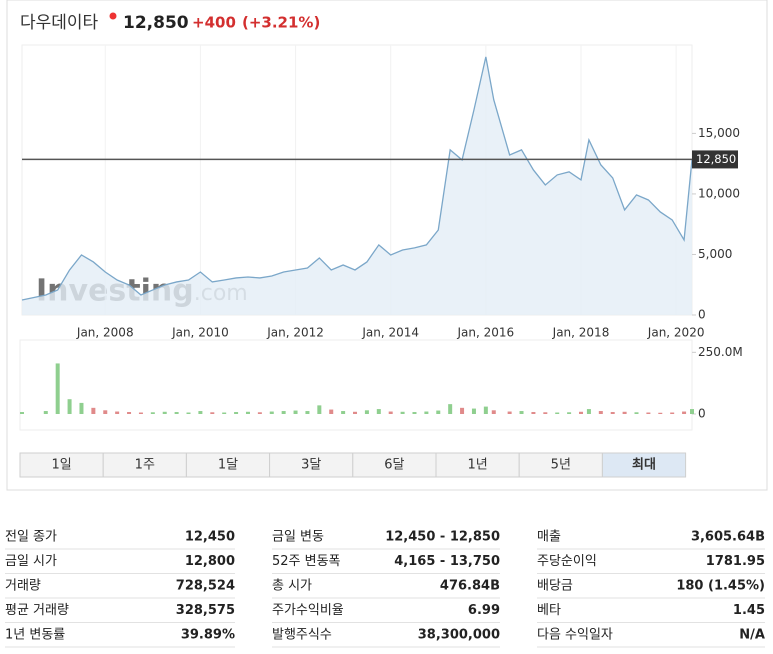 This screenshot has height=654, width=773. What do you see at coordinates (484, 610) in the screenshot?
I see `stat-value: 6.99` at bounding box center [484, 610].